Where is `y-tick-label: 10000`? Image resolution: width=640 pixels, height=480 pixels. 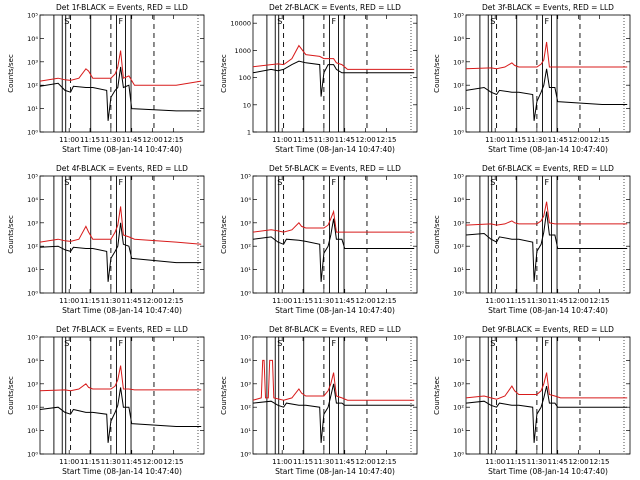 y-tick-label: 10000 is located at coordinates (240, 24).